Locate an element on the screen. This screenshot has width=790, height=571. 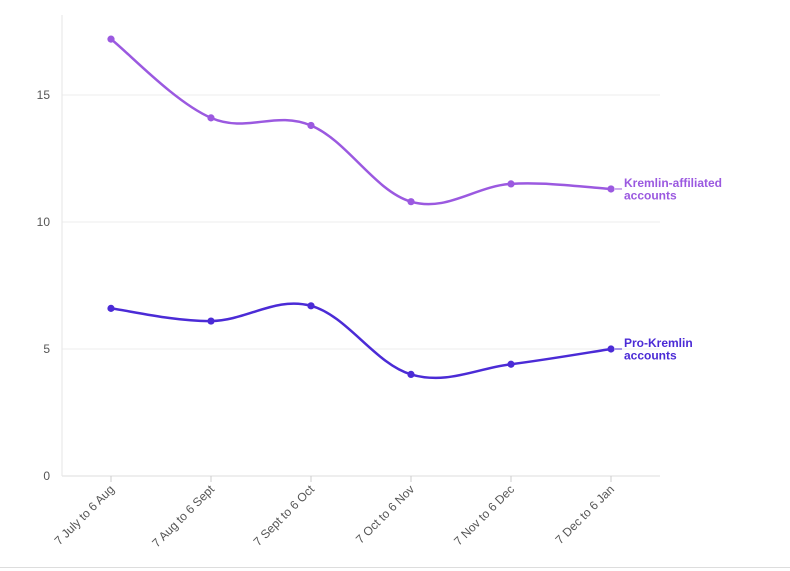
x-tick-label: 7 Sept to 6 Oct is located at coordinates (284, 515).